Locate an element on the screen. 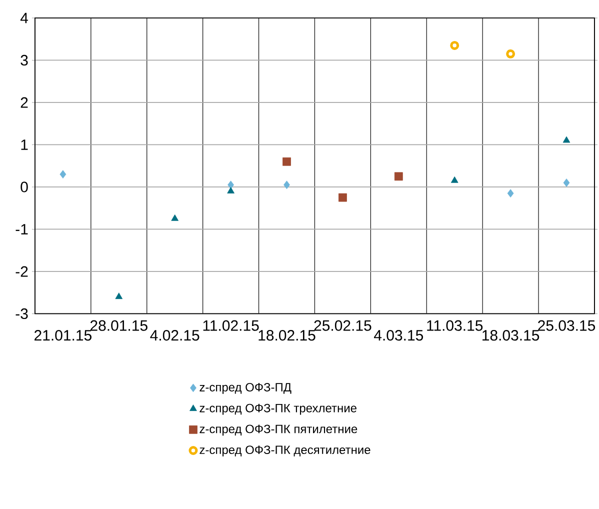  x-tick-label: 11.02.15 is located at coordinates (231, 326).